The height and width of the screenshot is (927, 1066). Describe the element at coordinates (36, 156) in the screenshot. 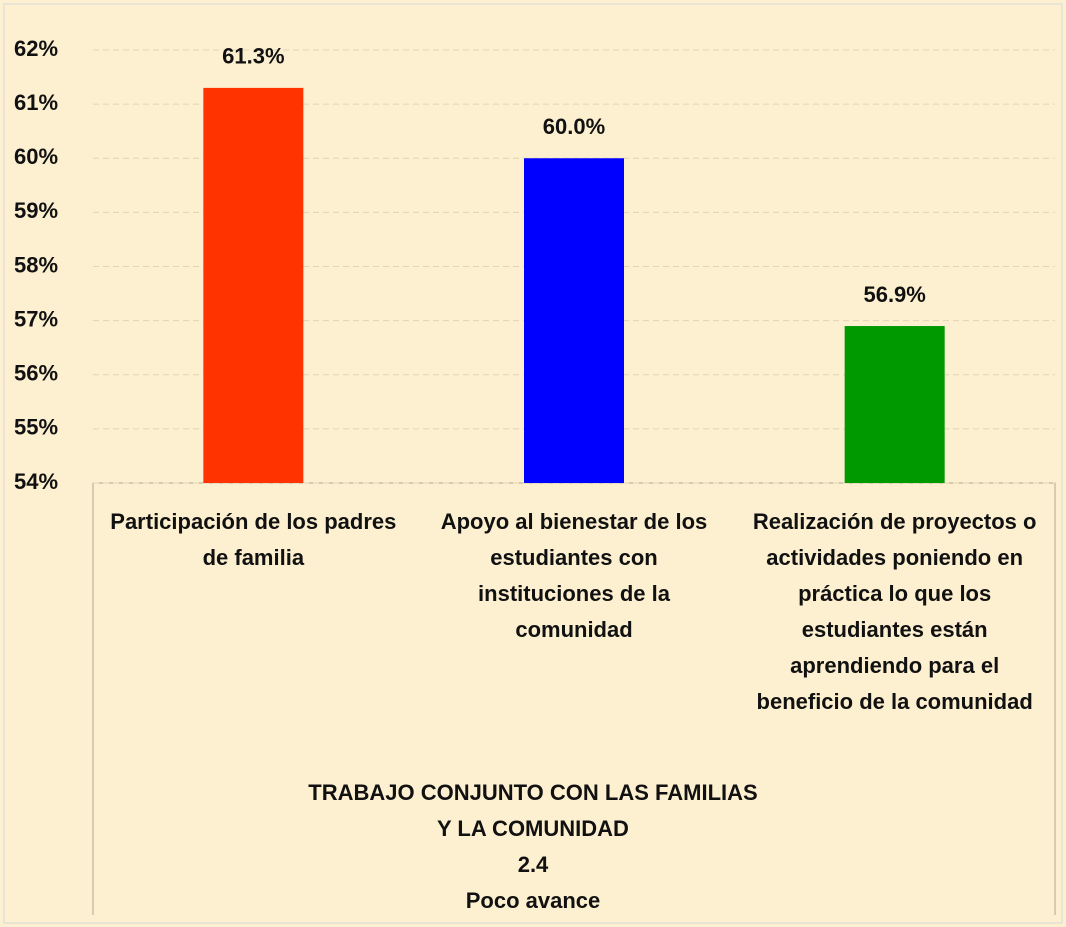

I see `y-tick-label: 60%` at that location.